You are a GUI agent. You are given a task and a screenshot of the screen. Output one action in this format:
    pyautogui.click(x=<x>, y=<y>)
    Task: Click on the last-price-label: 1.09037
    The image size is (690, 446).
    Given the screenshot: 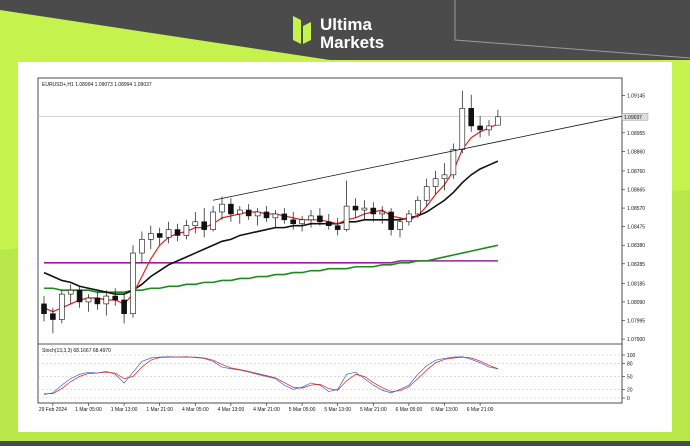 What is the action you would take?
    pyautogui.click(x=633, y=118)
    